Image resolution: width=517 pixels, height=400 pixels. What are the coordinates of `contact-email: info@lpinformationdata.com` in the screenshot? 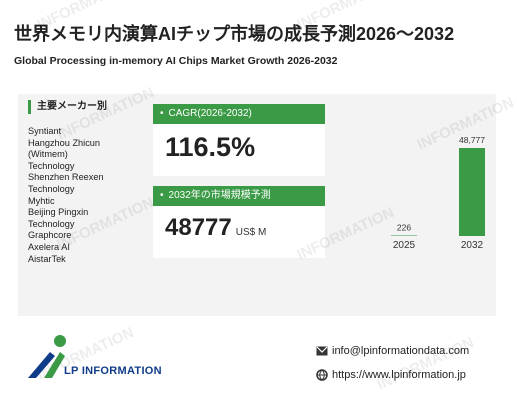 It's located at (392, 351).